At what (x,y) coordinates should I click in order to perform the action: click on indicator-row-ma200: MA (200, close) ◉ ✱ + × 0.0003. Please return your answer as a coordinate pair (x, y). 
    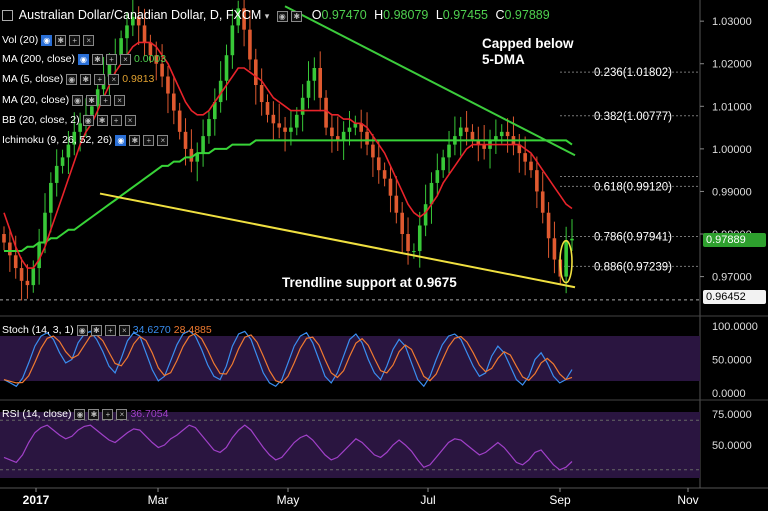
    Looking at the image, I should click on (84, 59).